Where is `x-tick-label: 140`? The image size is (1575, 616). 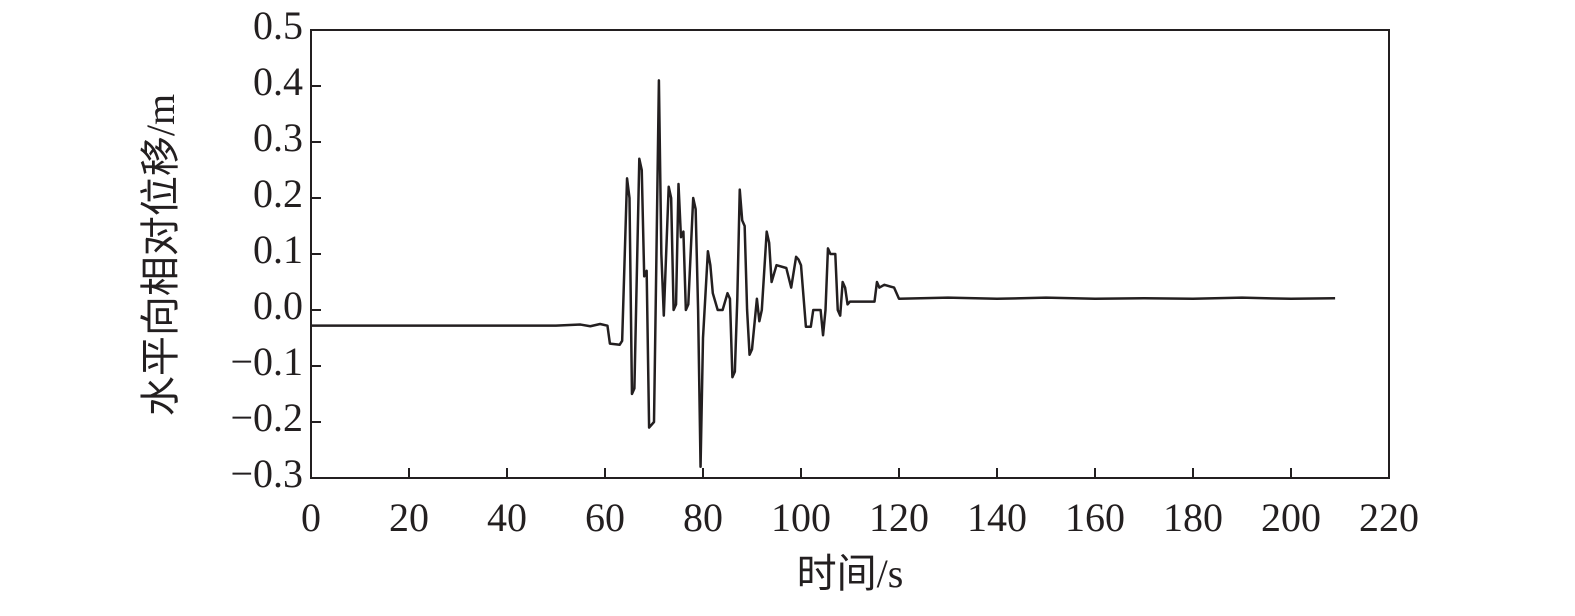
x-tick-label: 140 is located at coordinates (997, 517).